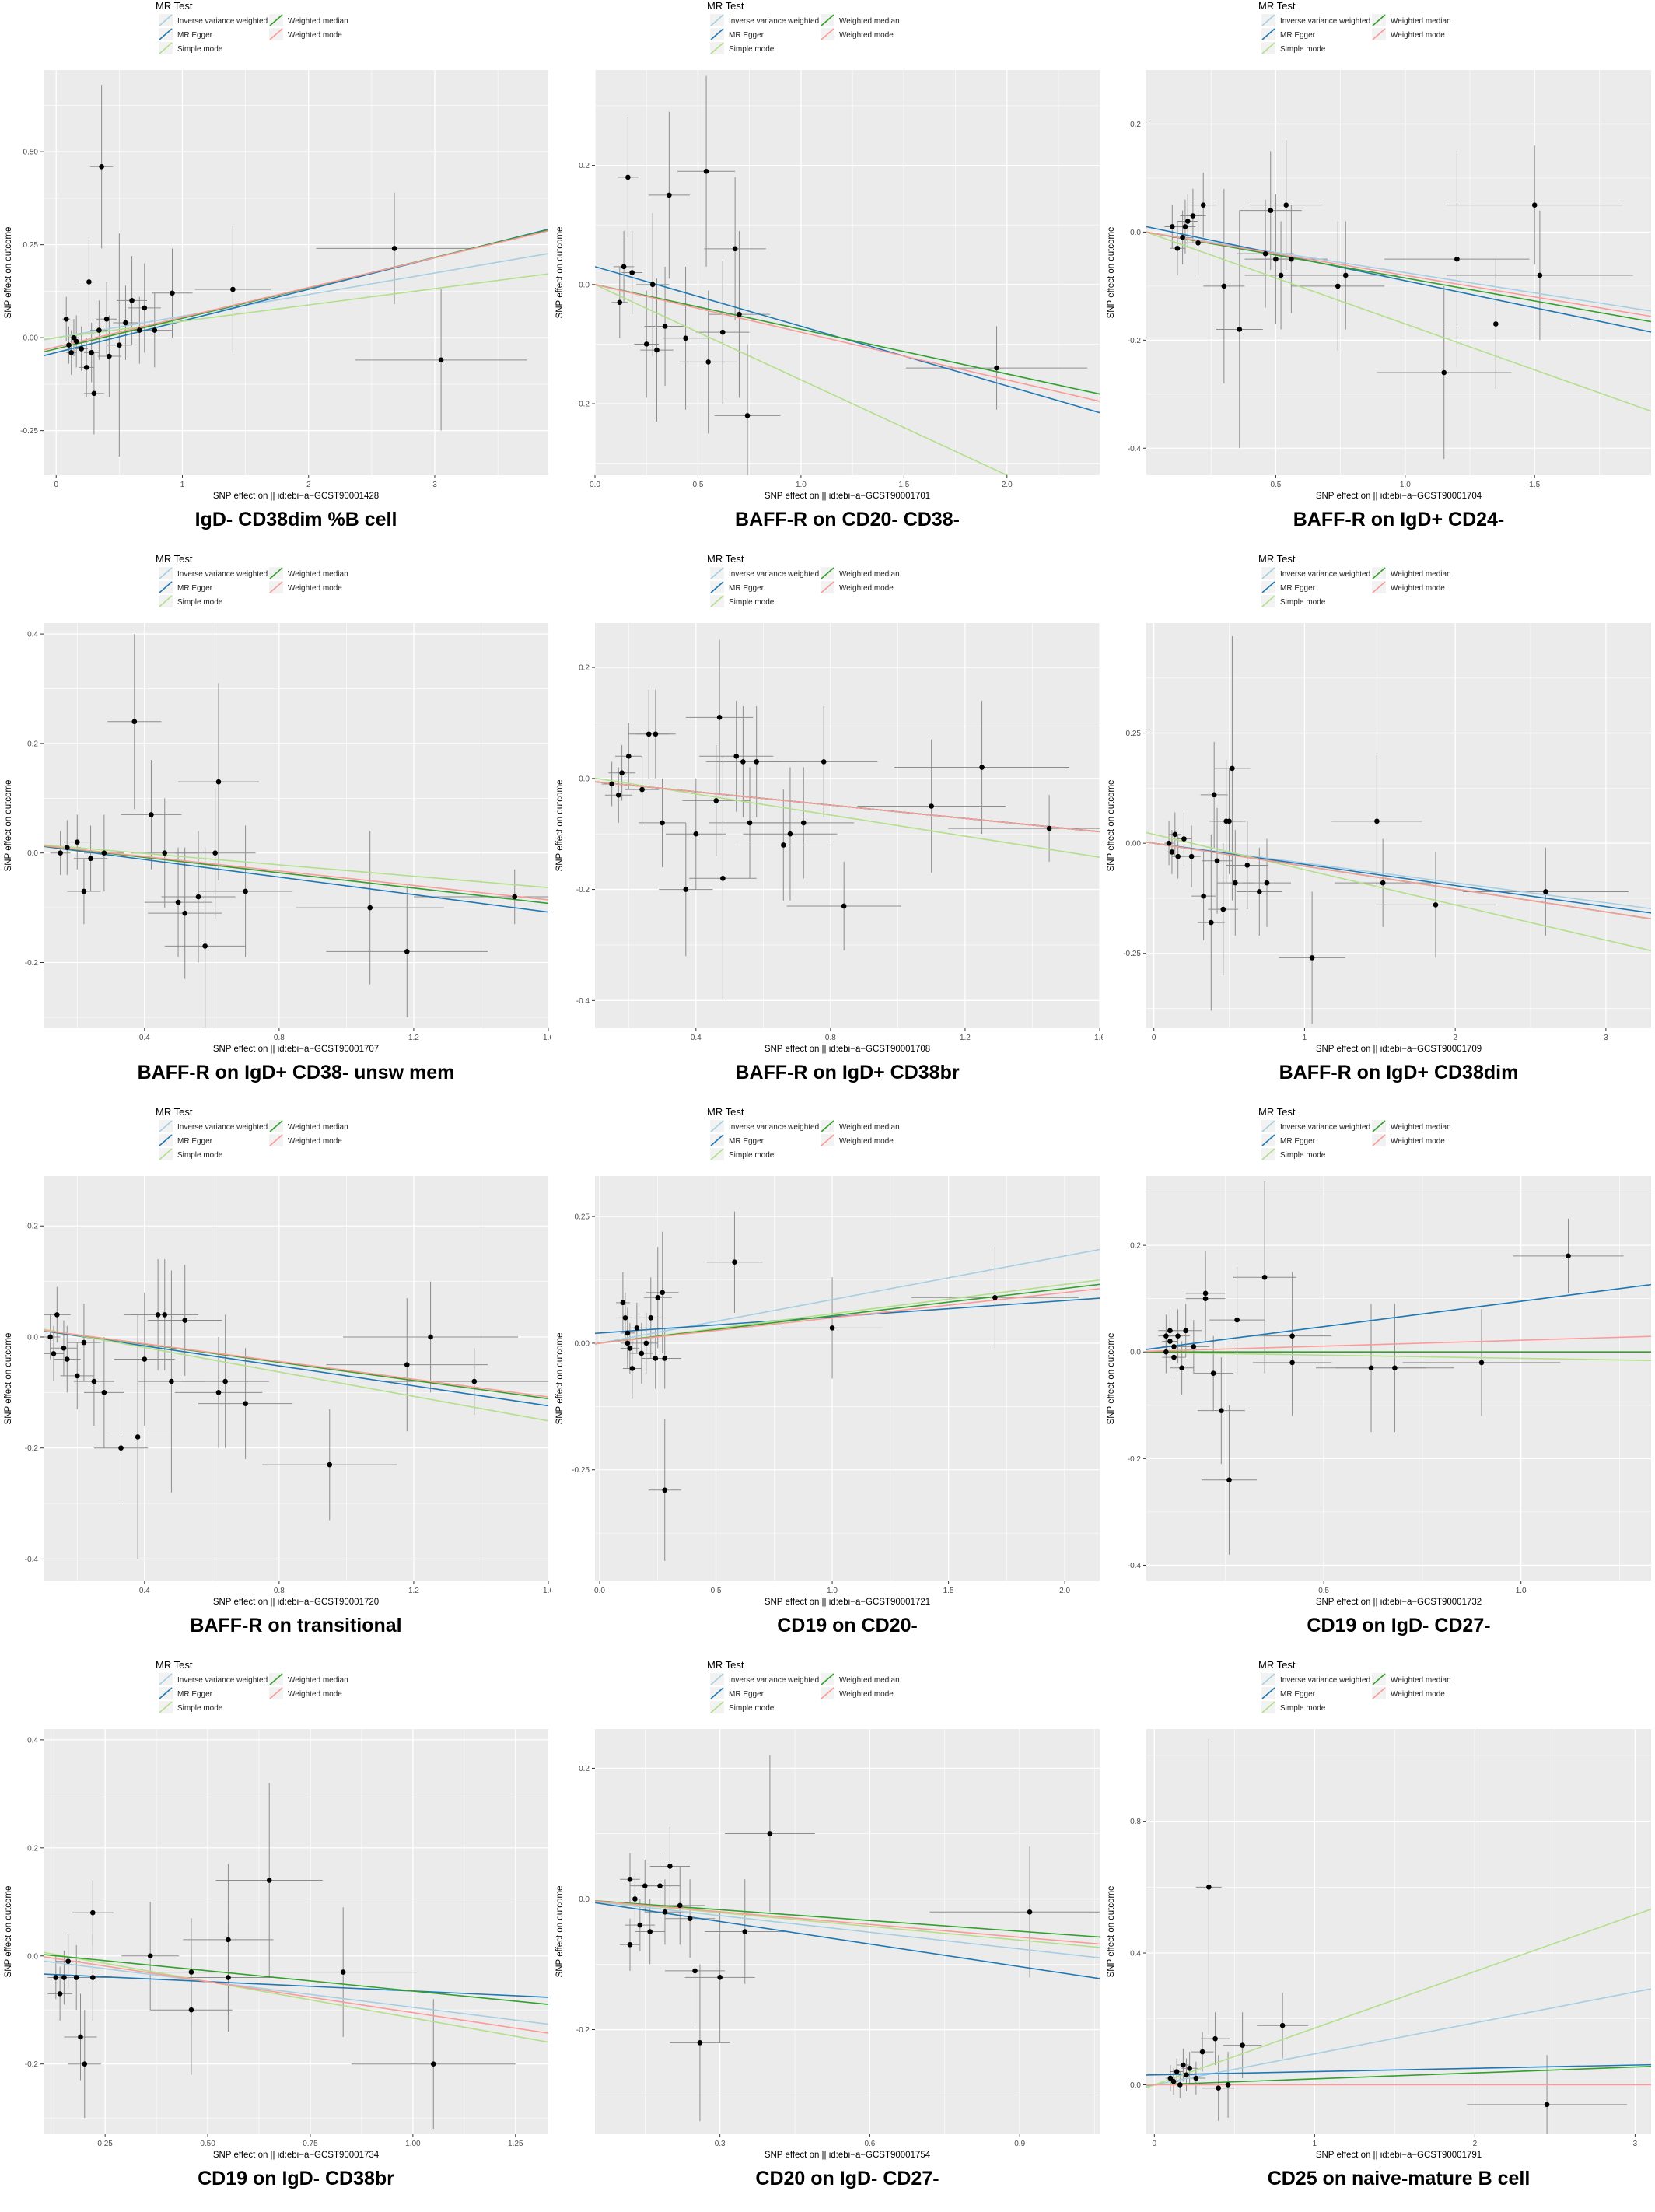 The height and width of the screenshot is (2212, 1655). I want to click on x-tick-label: 1.0, so click(832, 1591).